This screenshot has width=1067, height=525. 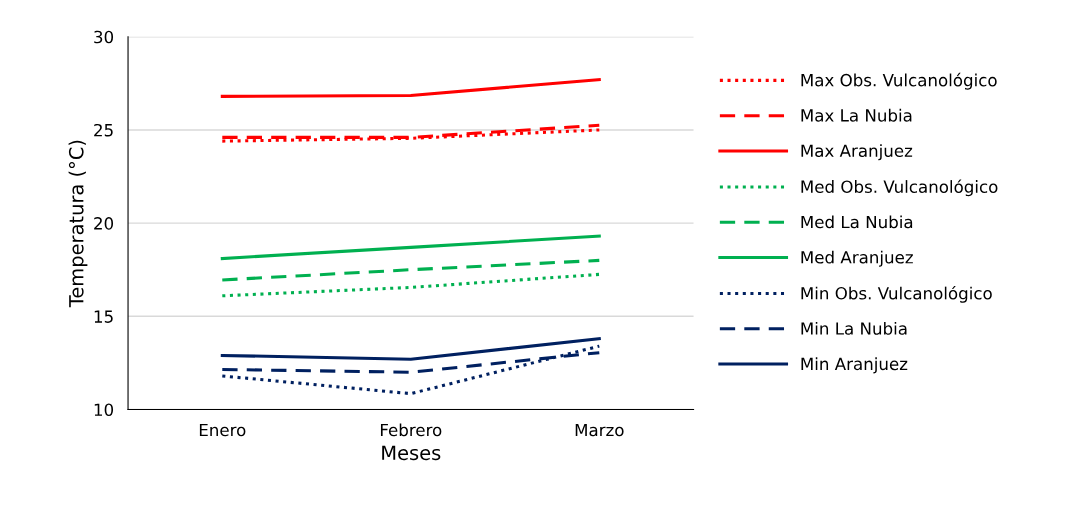 What do you see at coordinates (104, 223) in the screenshot?
I see `y-tick-label: 20` at bounding box center [104, 223].